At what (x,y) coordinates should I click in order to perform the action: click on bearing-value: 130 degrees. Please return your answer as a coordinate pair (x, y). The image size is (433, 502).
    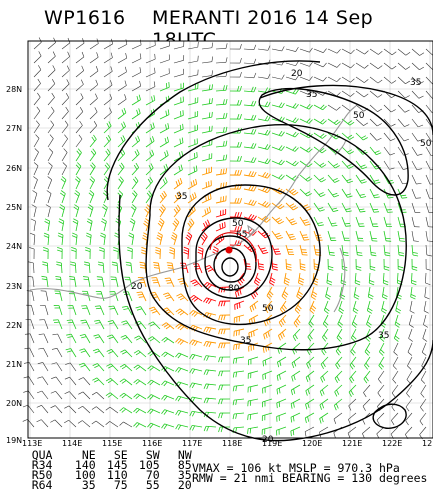
    Looking at the image, I should click on (389, 478).